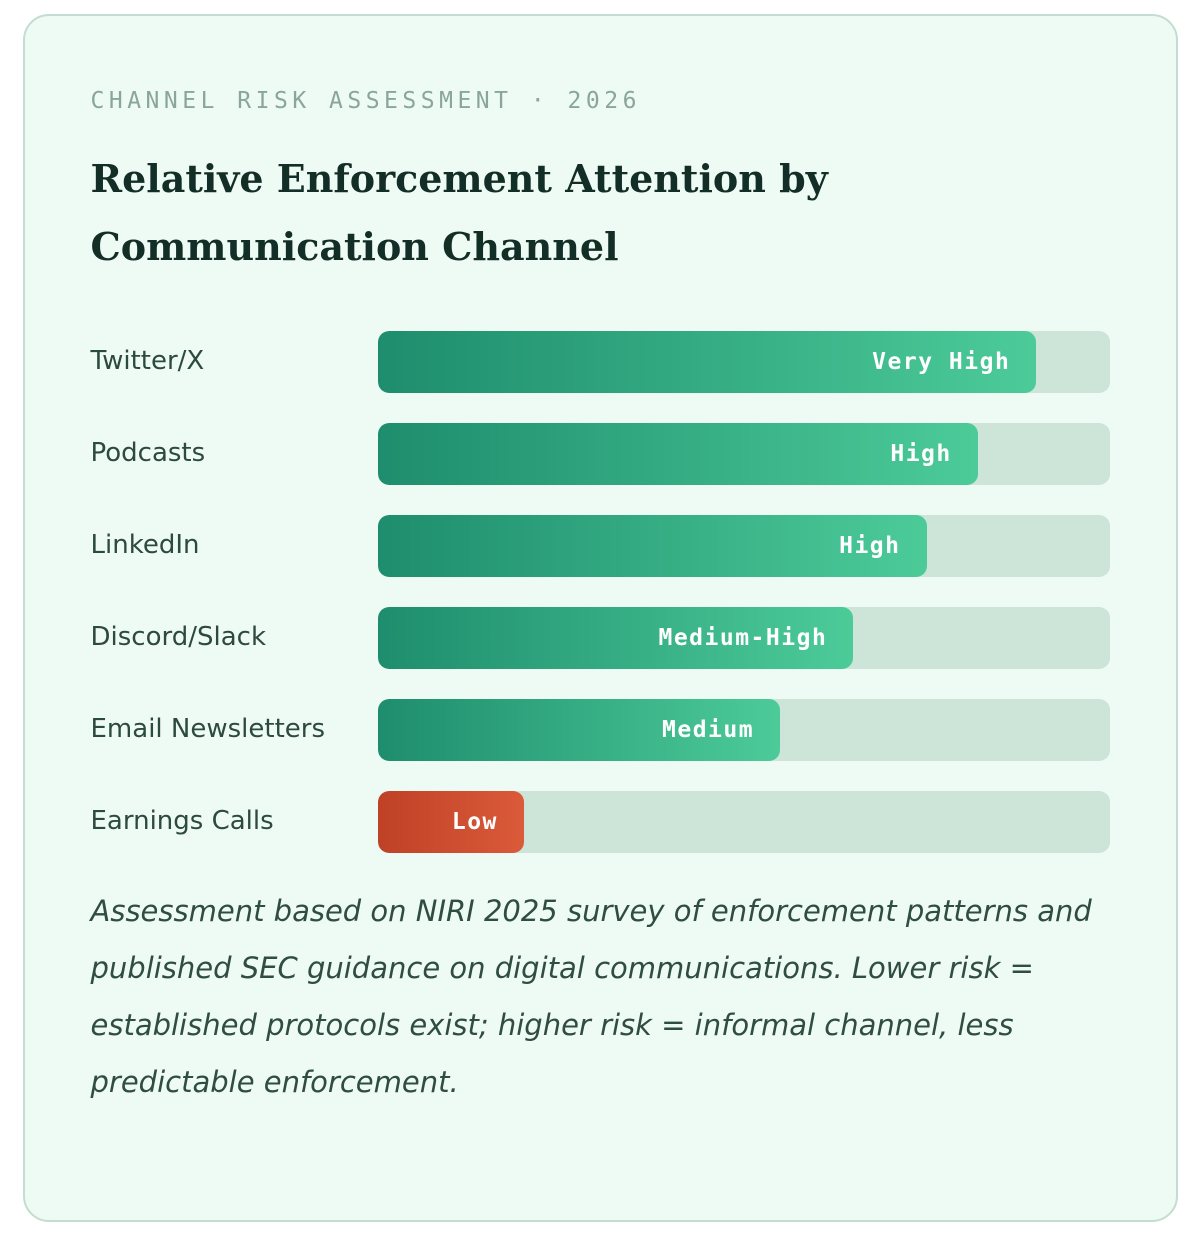 The image size is (1200, 1250). Describe the element at coordinates (148, 453) in the screenshot. I see `channel-label: Podcasts` at that location.